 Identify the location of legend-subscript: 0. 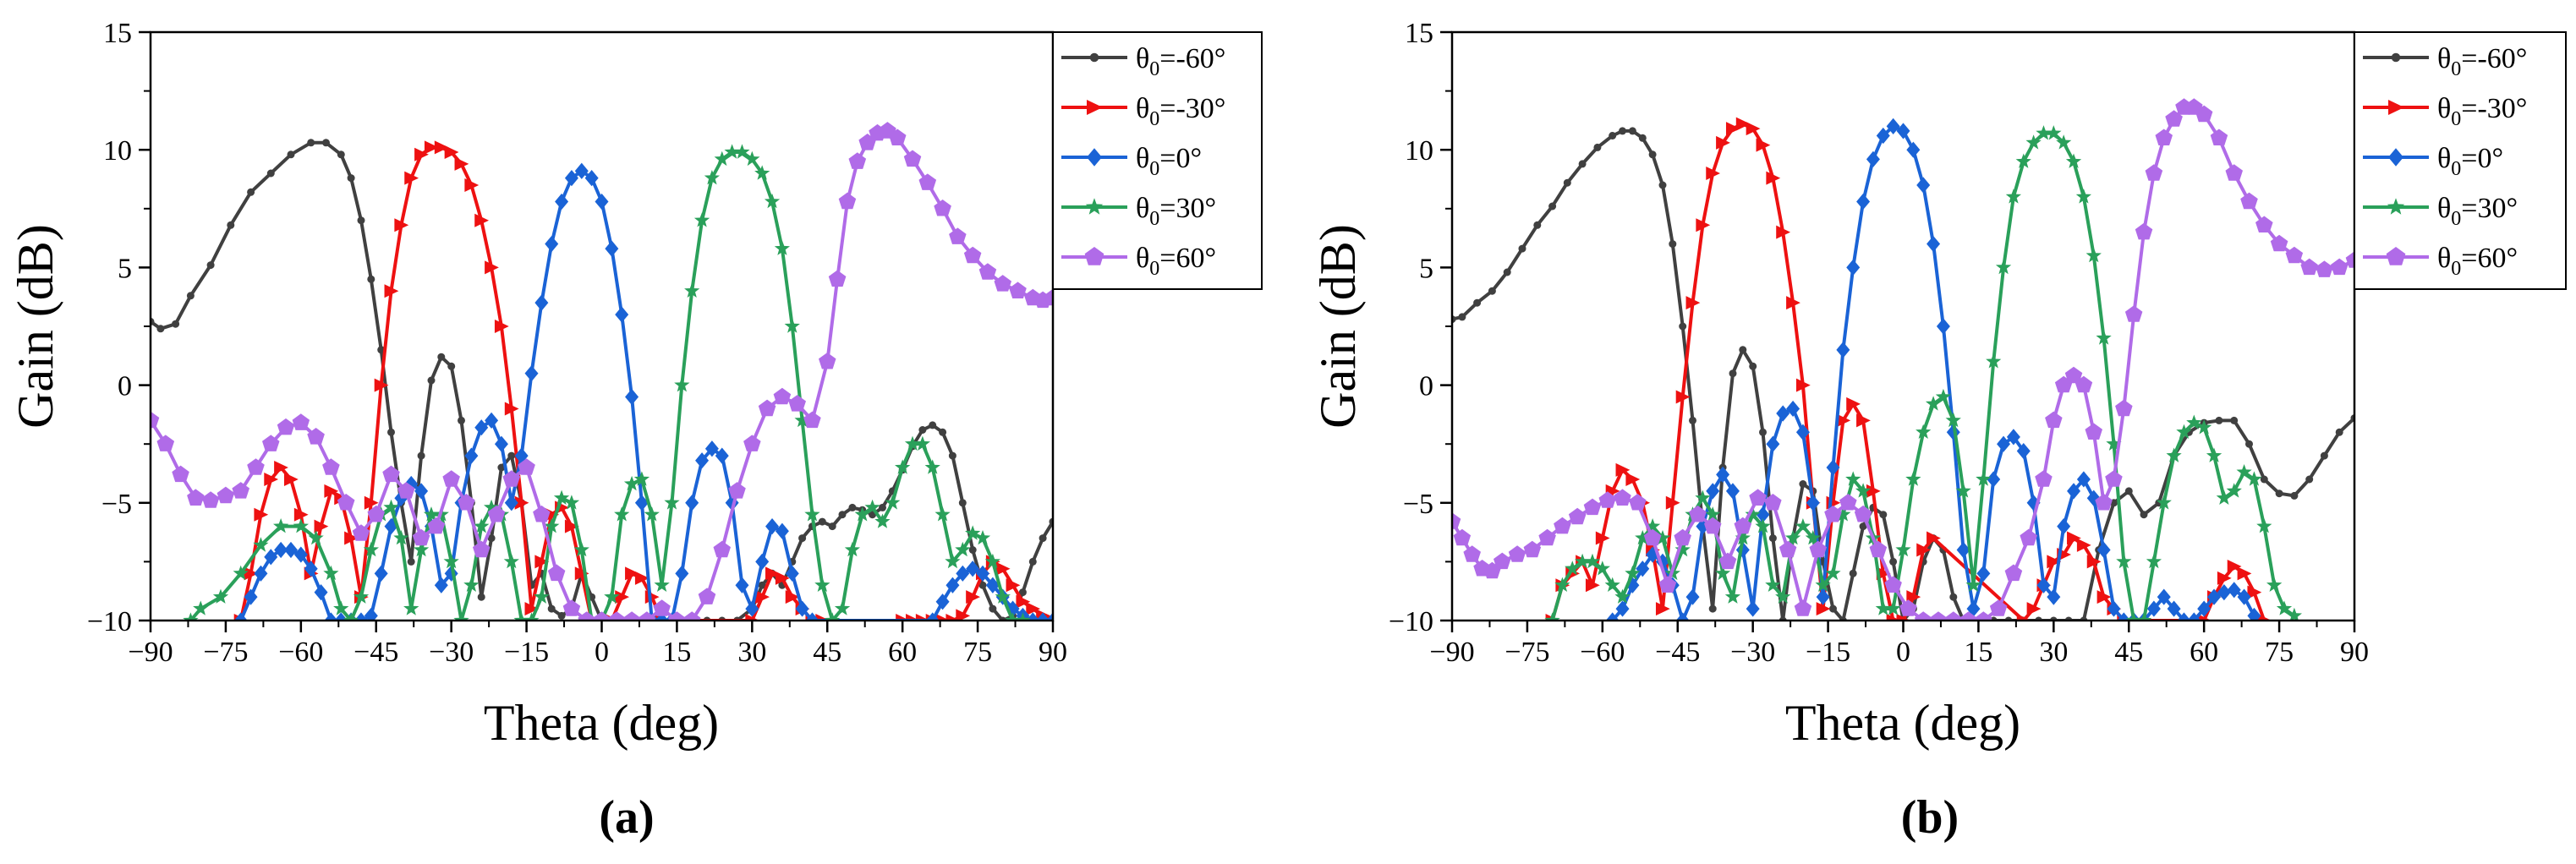
(2456, 169).